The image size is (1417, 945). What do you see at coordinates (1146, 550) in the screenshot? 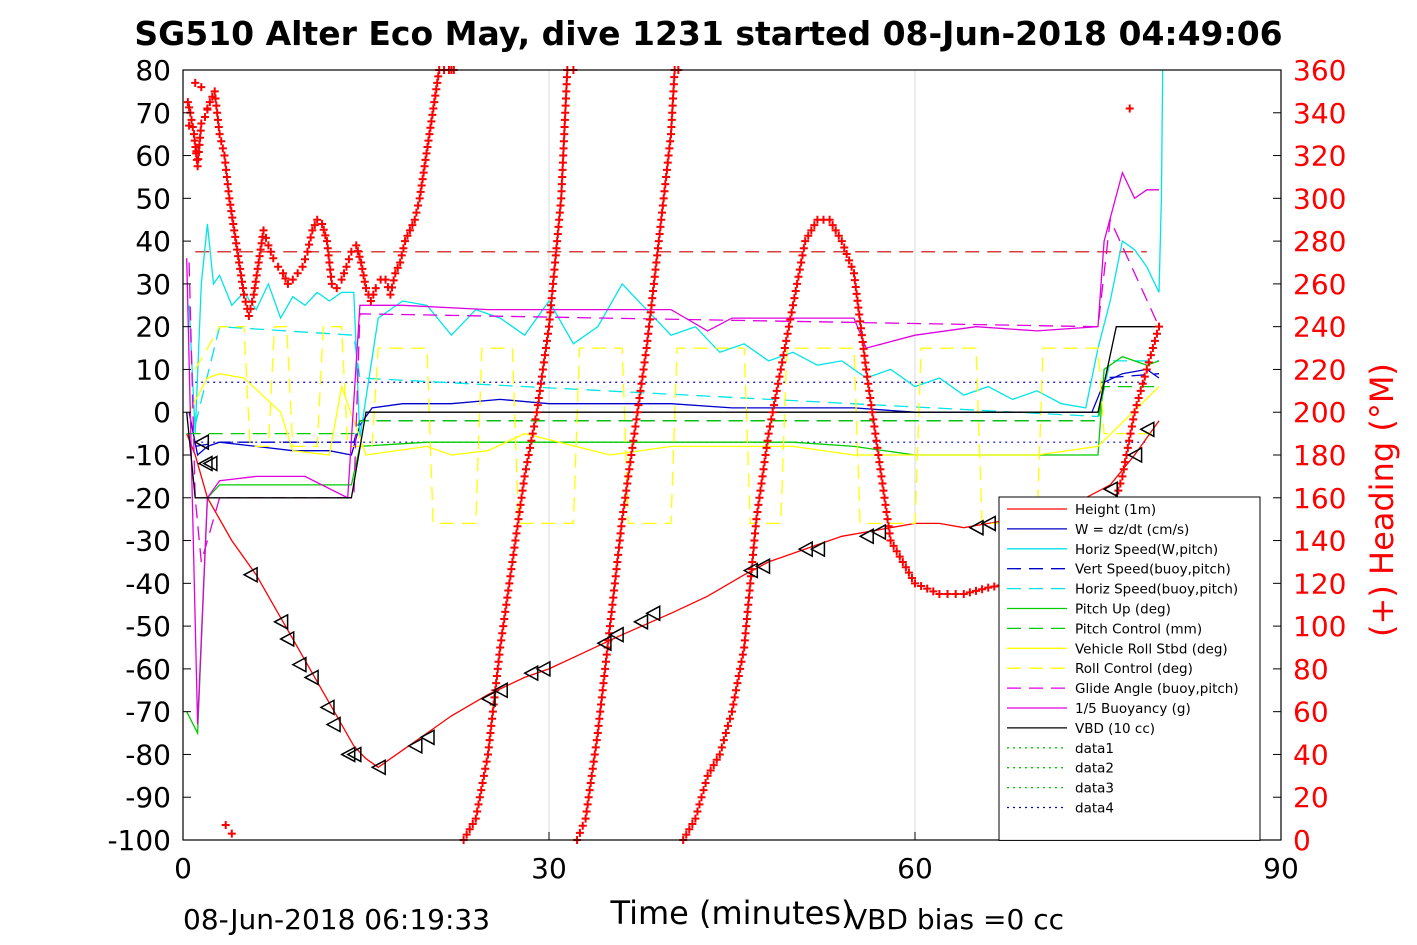
I see `legend-label: Horiz Speed(W,pitch)` at bounding box center [1146, 550].